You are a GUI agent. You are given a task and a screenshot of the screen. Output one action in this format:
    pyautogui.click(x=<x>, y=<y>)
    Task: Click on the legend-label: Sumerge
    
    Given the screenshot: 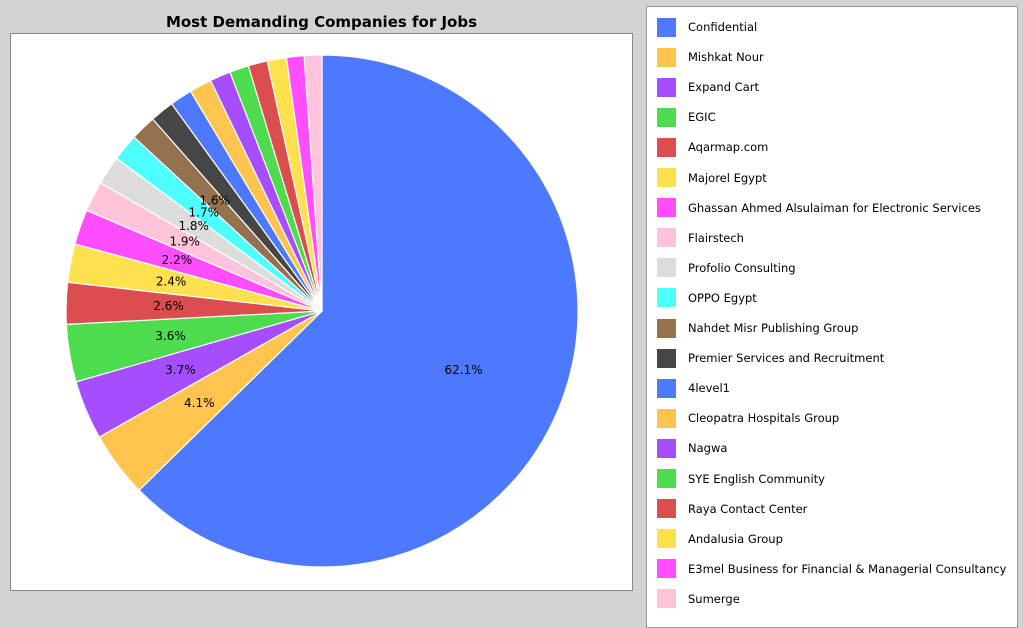 What is the action you would take?
    pyautogui.click(x=714, y=598)
    